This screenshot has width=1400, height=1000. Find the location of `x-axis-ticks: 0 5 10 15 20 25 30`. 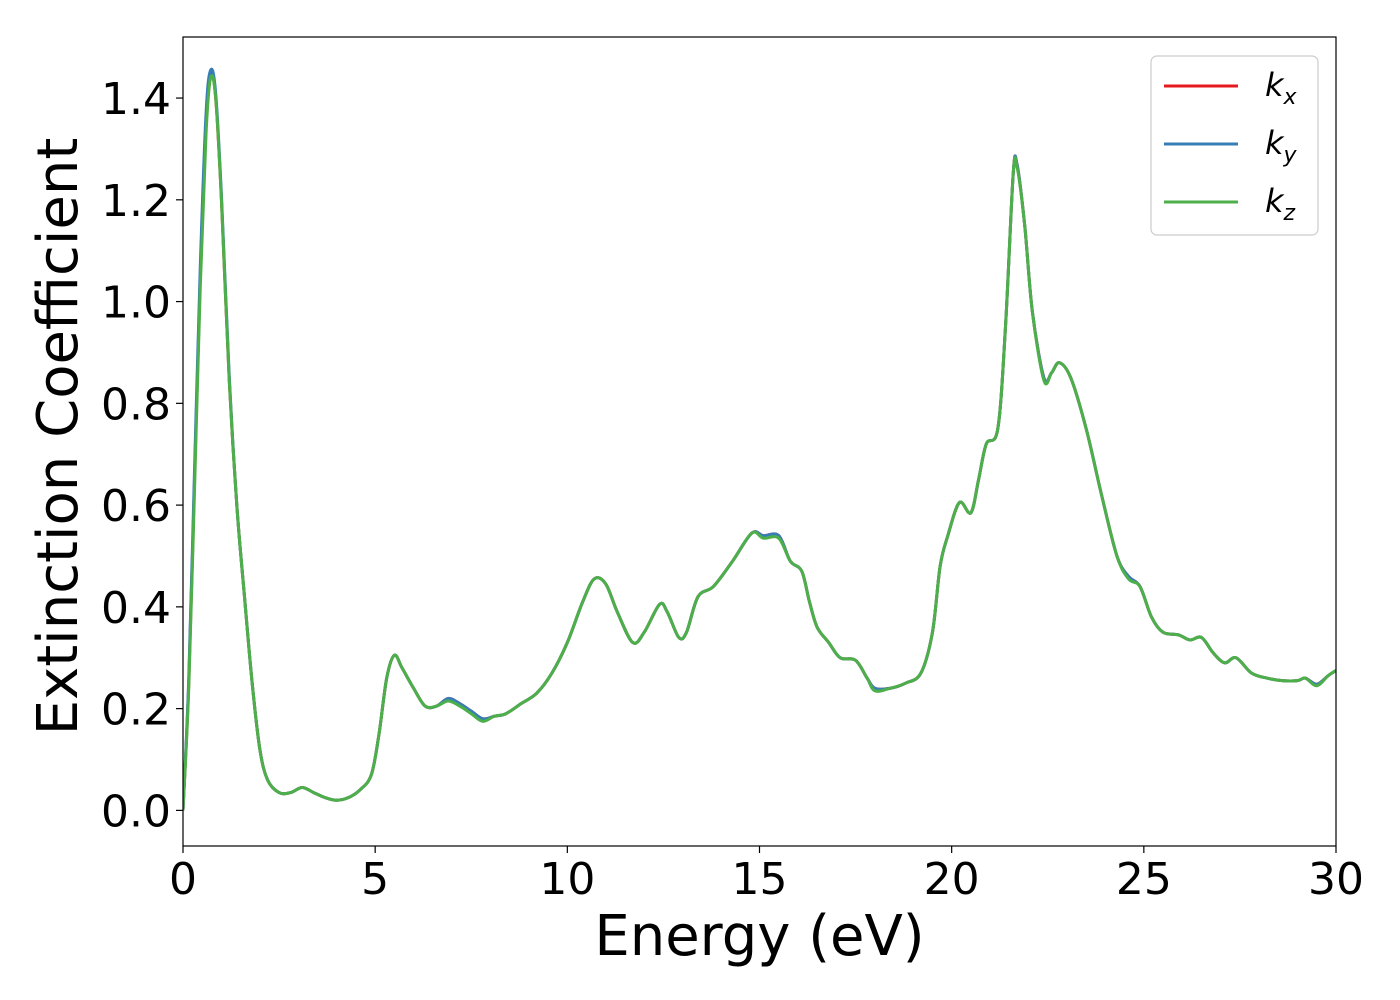

x-axis-ticks: 0 5 10 15 20 25 30 is located at coordinates (766, 875).